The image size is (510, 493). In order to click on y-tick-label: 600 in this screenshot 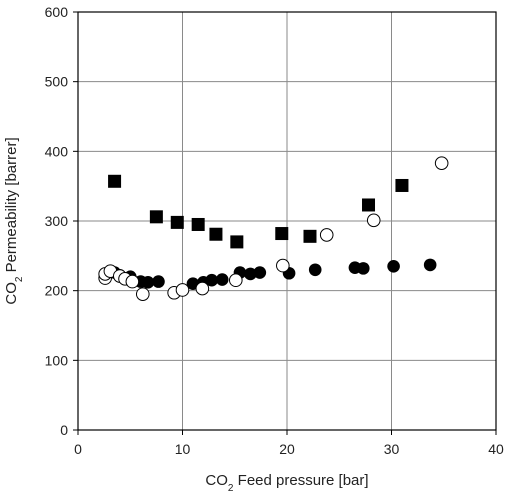, I will do `click(57, 12)`.